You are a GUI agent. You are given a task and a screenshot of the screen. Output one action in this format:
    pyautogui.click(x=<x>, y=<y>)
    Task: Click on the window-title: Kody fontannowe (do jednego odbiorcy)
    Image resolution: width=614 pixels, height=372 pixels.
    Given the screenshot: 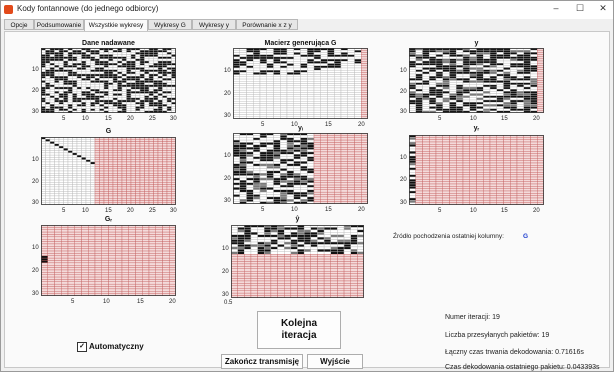 What is the action you would take?
    pyautogui.click(x=88, y=8)
    